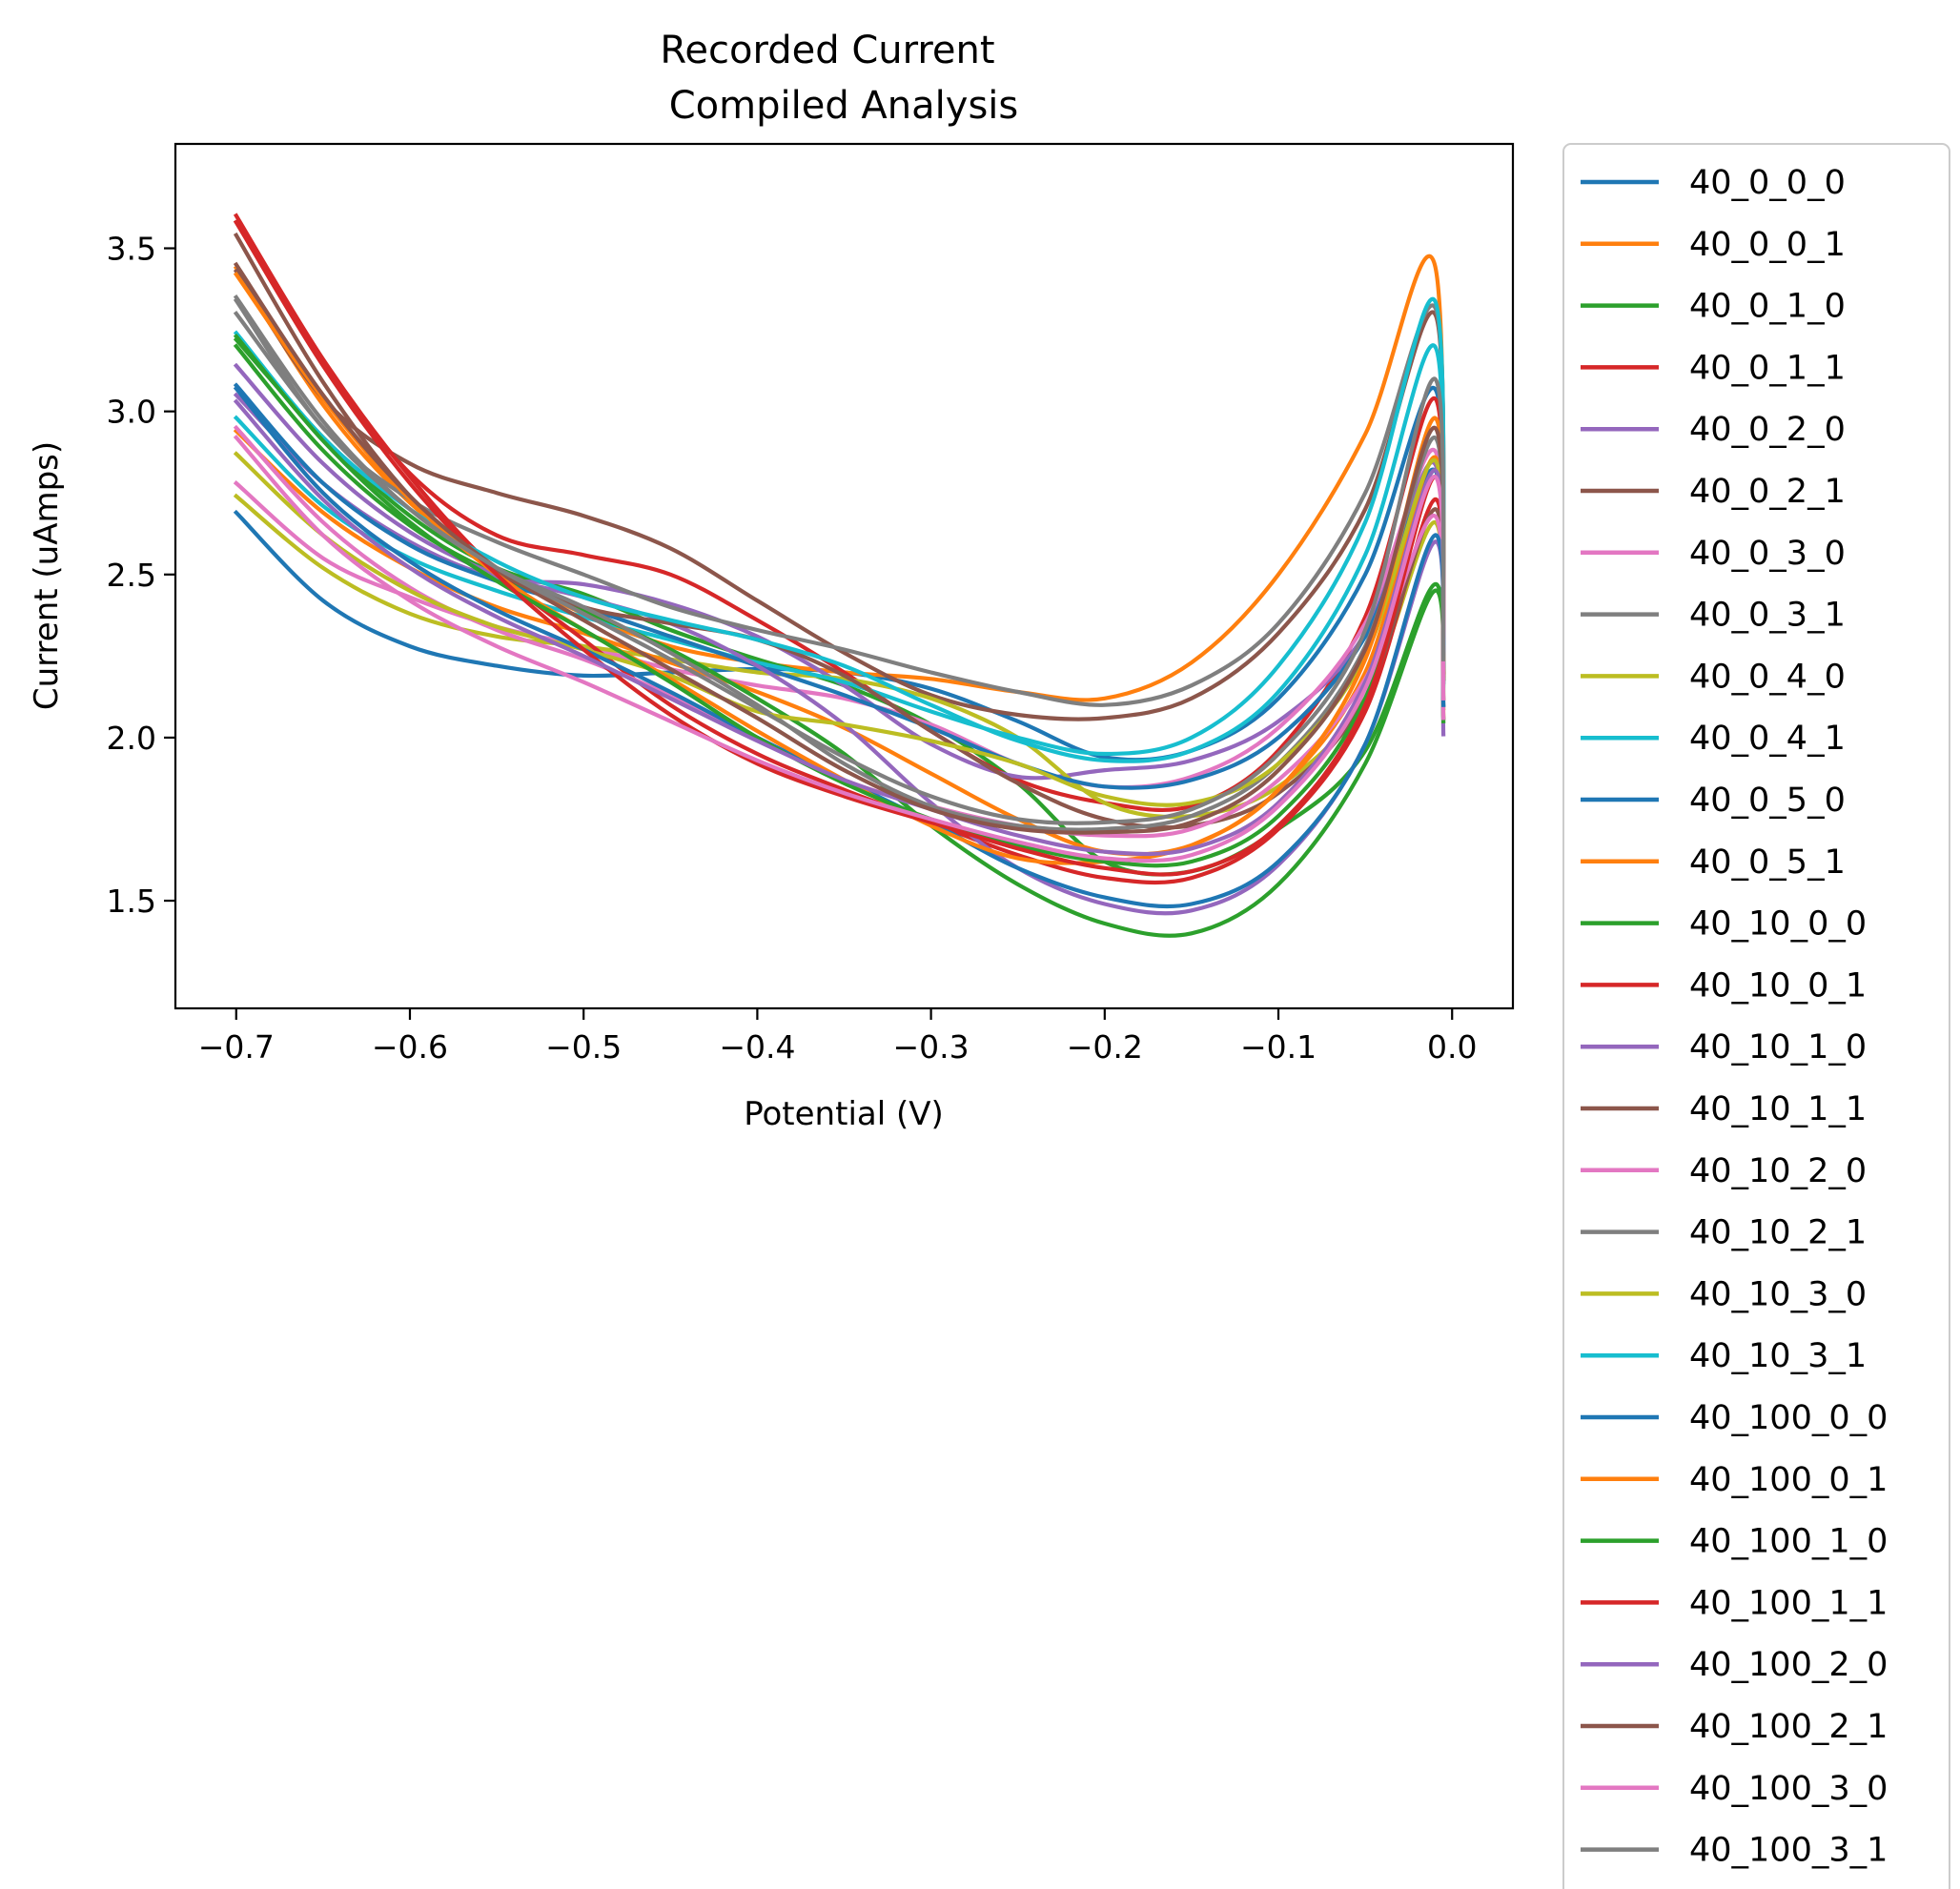 This screenshot has height=1889, width=1960. I want to click on legend-label: 40_100_3_1, so click(1788, 1851).